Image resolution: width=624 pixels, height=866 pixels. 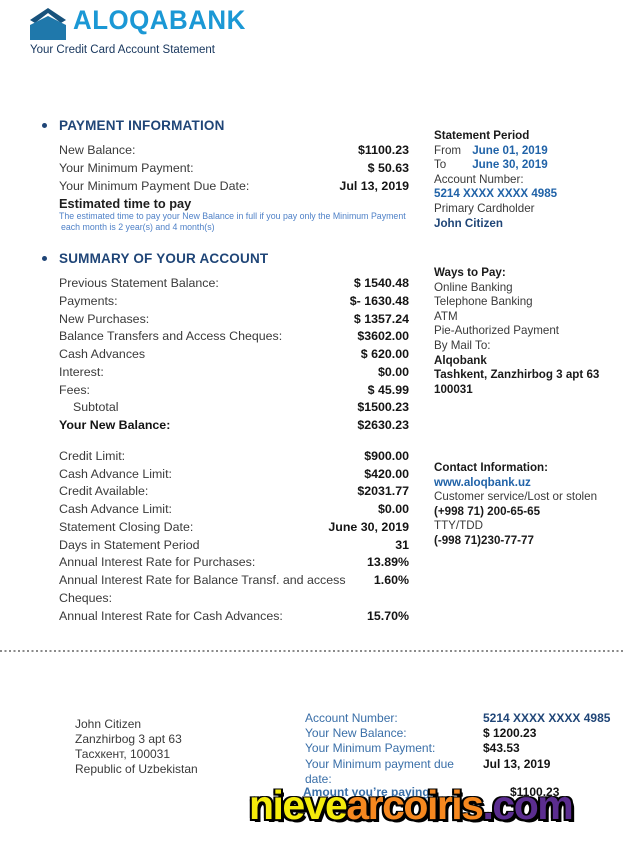 I want to click on statement-tagline: Your Credit Card Account Statement, so click(x=122, y=50).